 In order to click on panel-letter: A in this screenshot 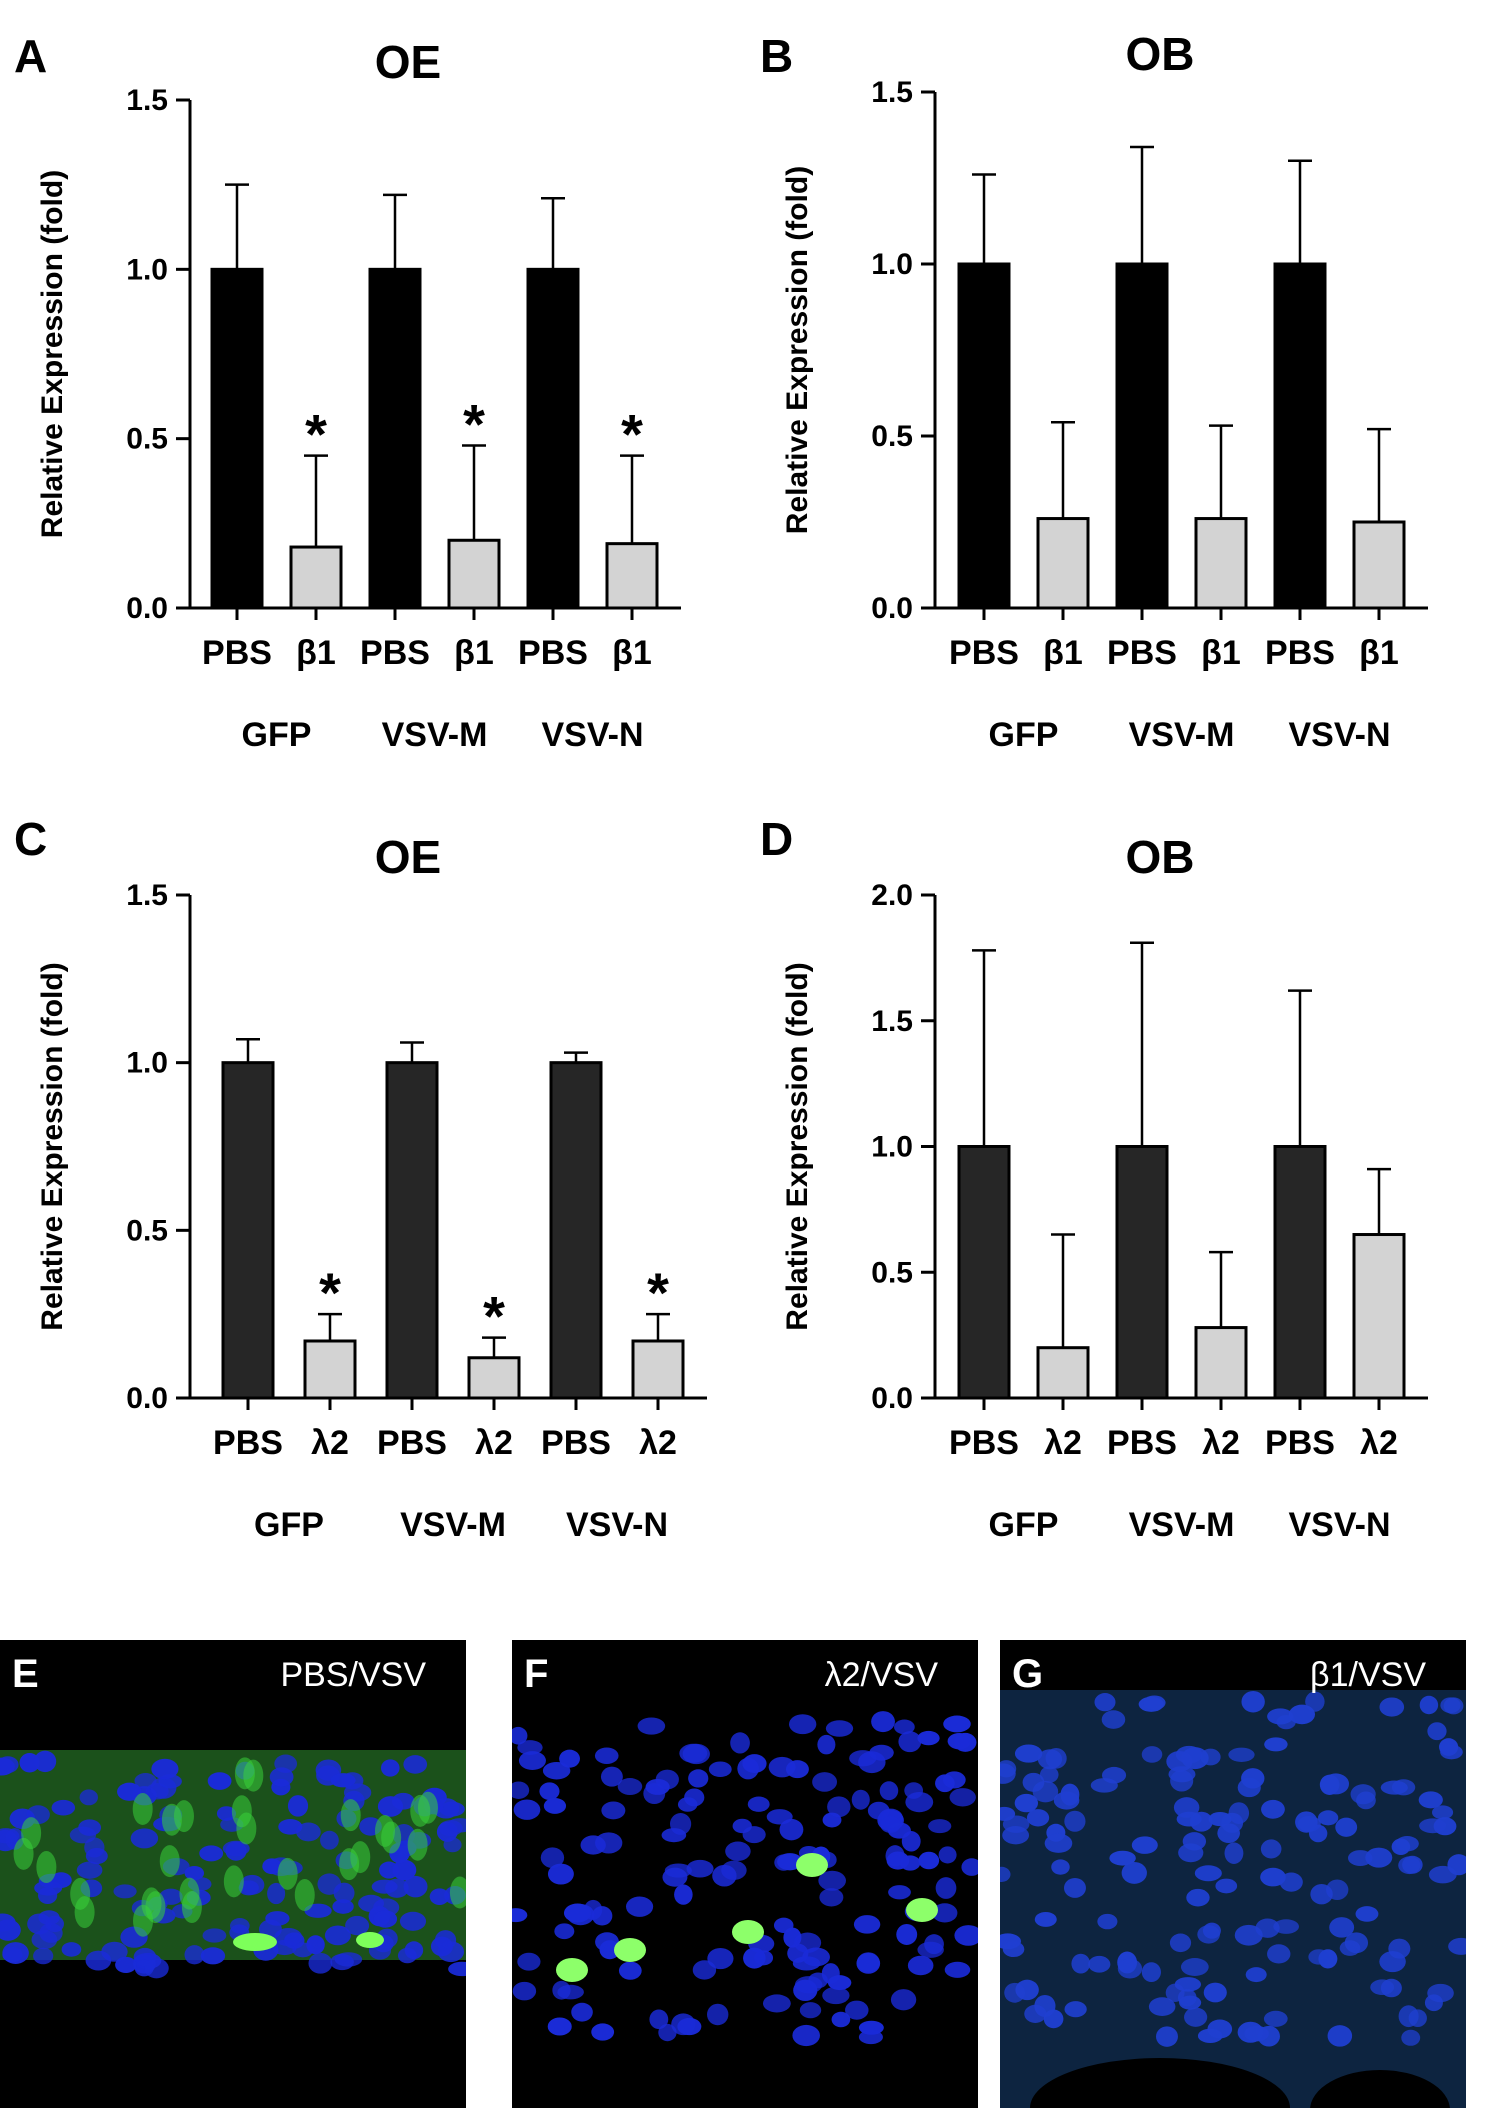, I will do `click(30, 56)`.